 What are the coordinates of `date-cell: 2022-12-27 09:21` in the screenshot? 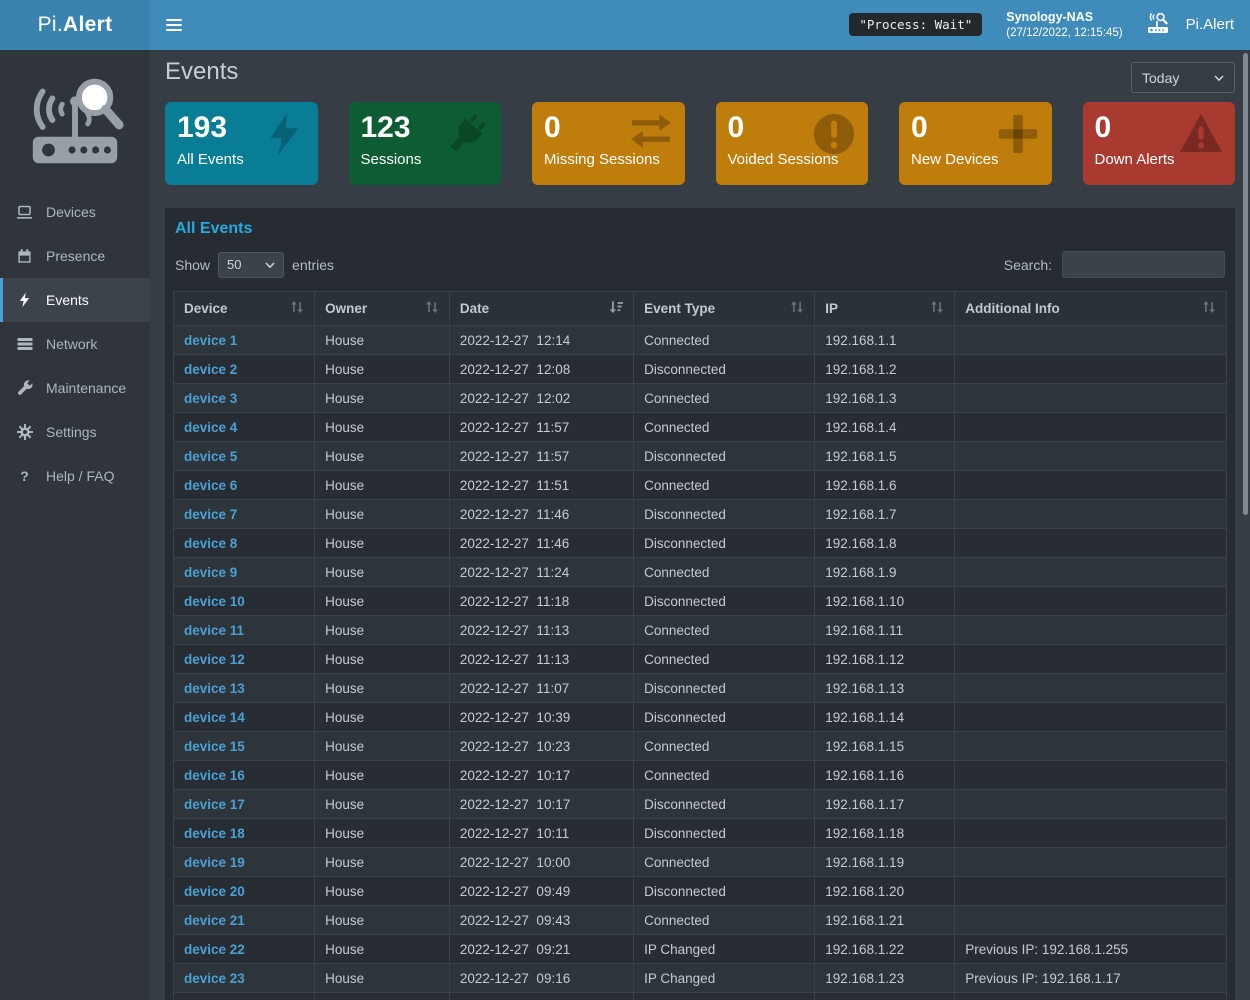 It's located at (541, 949).